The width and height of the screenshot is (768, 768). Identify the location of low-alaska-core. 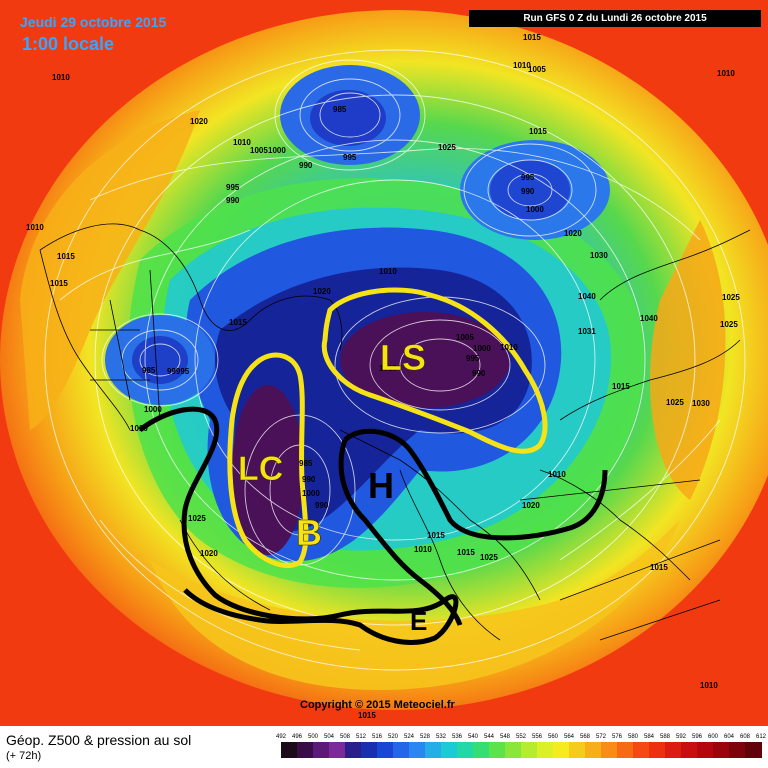
(160, 360).